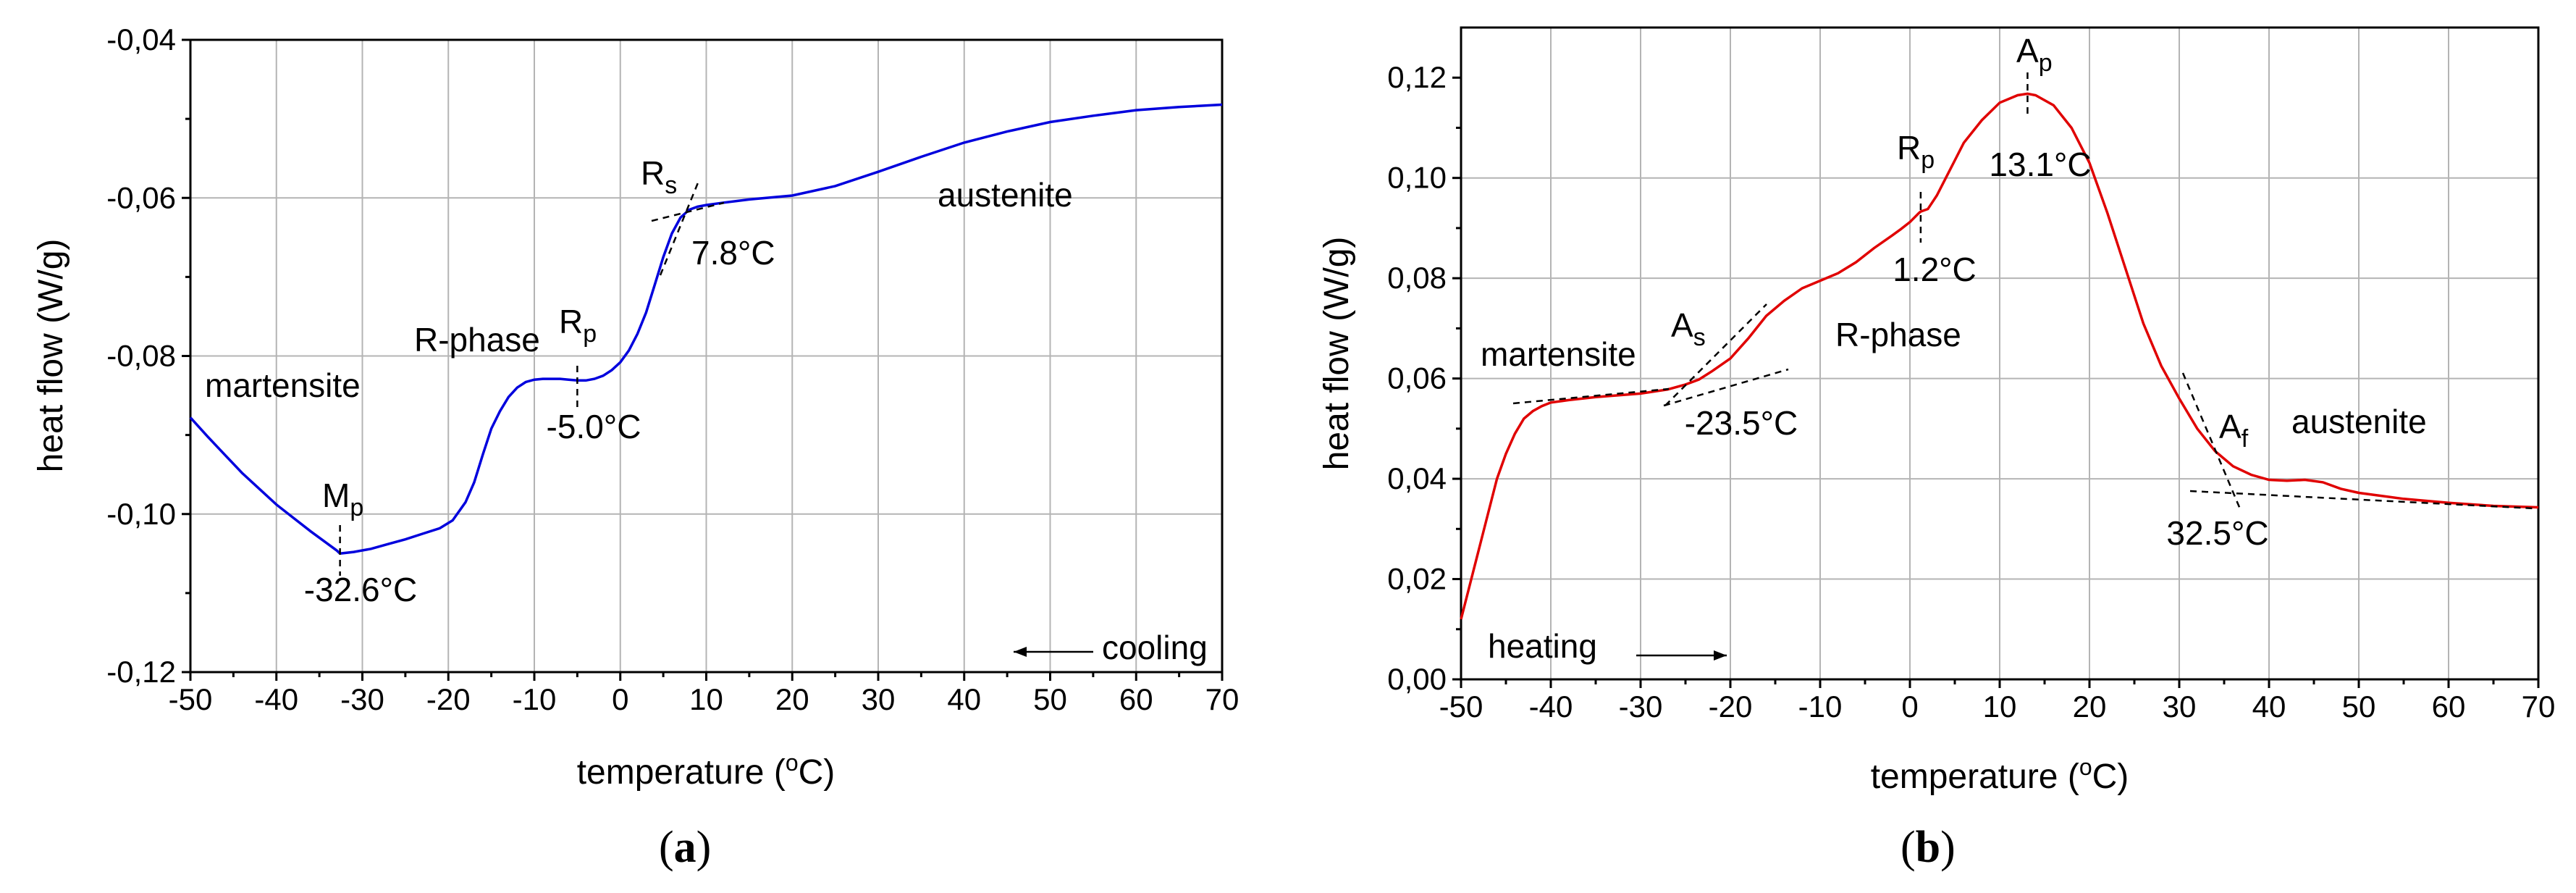  What do you see at coordinates (141, 356) in the screenshot?
I see `panel-a-y-tick-label: -0,08` at bounding box center [141, 356].